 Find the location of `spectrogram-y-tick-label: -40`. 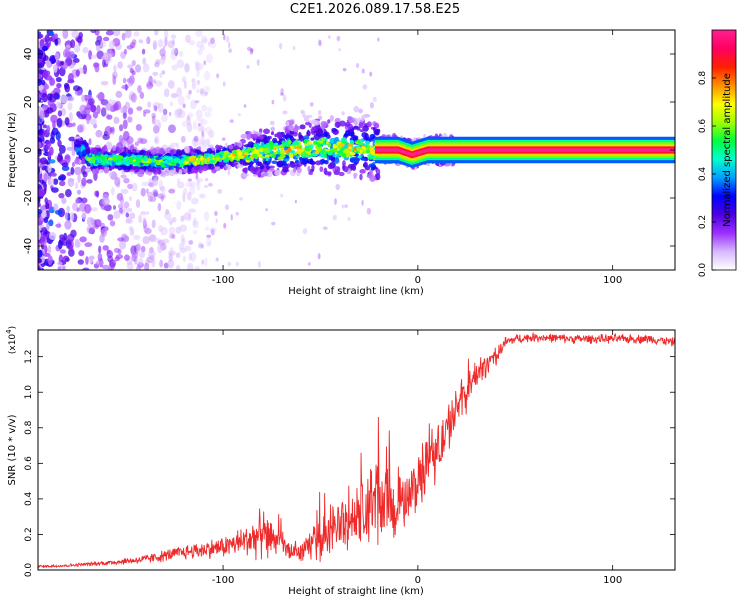

spectrogram-y-tick-label: -40 is located at coordinates (28, 246).